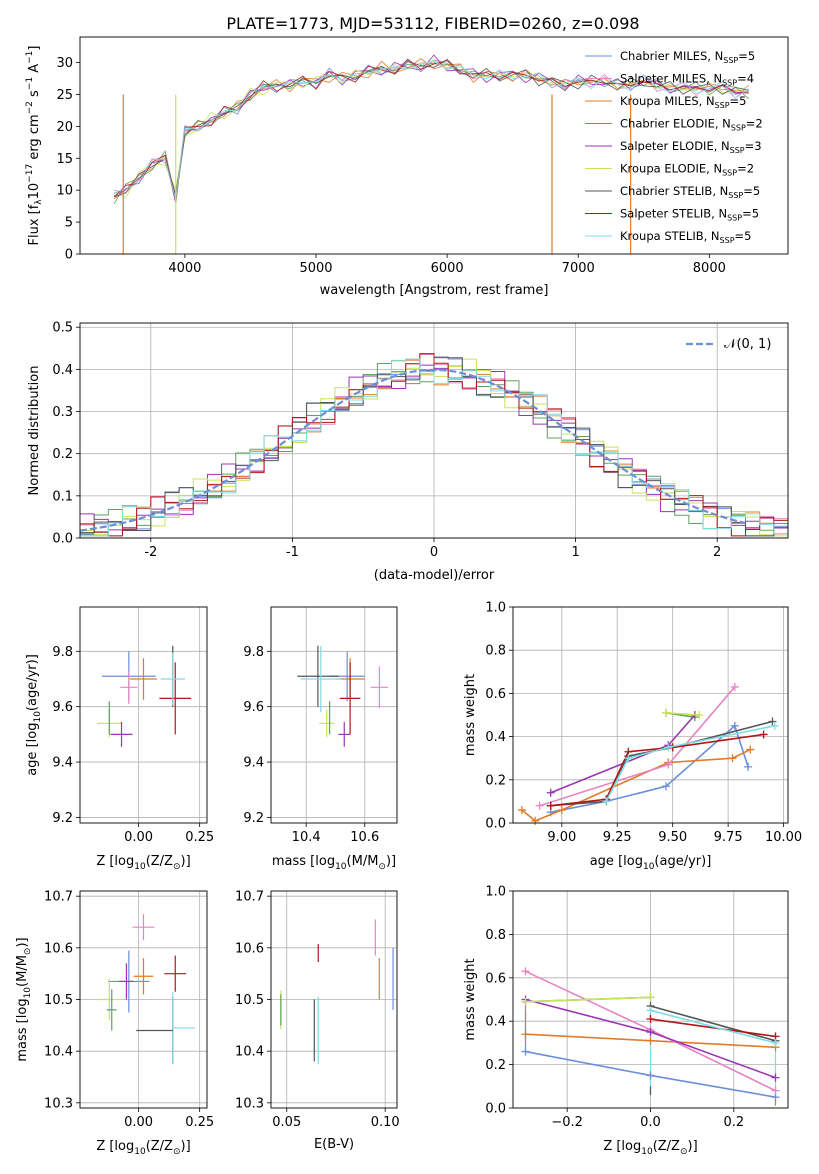 This screenshot has width=819, height=1174. Describe the element at coordinates (434, 290) in the screenshot. I see `spectrum-x-label: wavelength [Angstrom, rest frame]` at that location.